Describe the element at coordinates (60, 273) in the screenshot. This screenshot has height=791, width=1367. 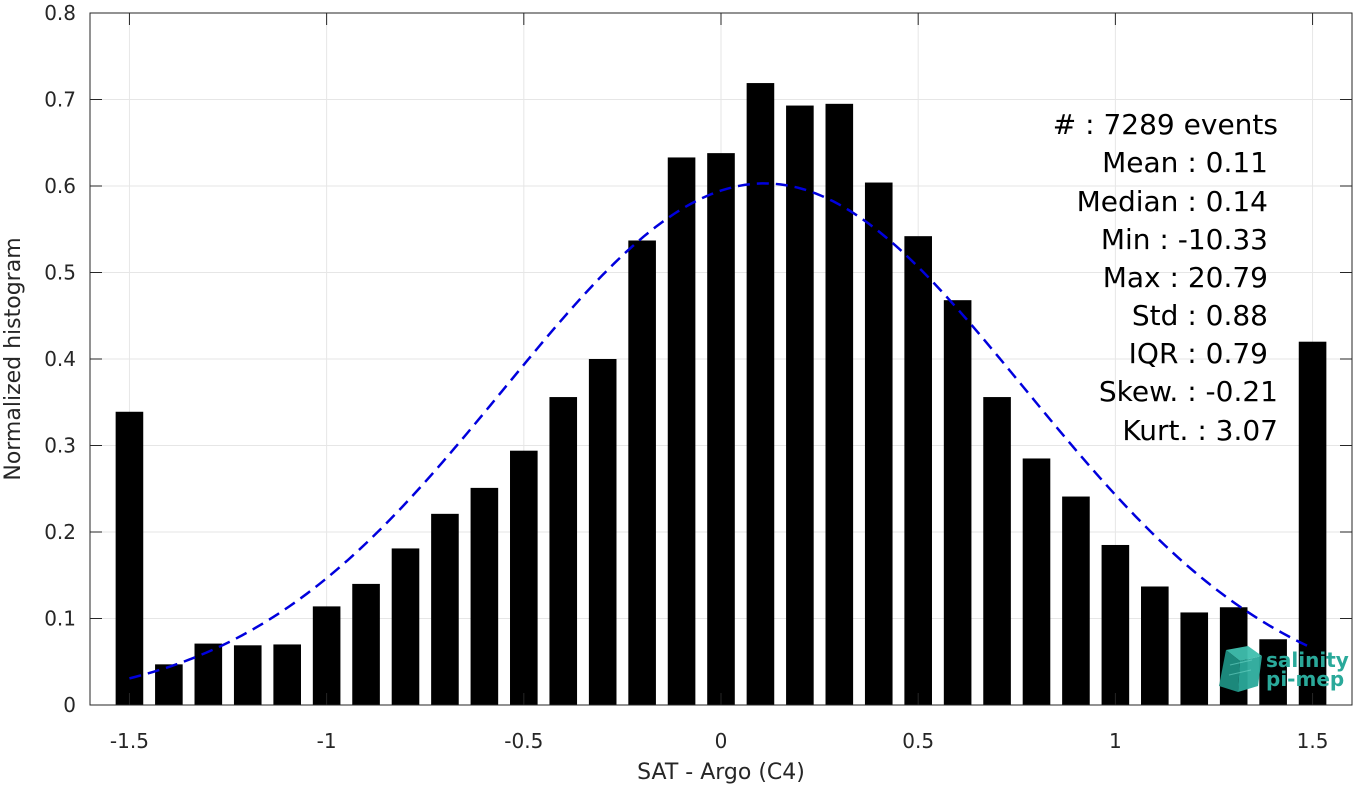
I see `y-tick-label: 0.5` at that location.